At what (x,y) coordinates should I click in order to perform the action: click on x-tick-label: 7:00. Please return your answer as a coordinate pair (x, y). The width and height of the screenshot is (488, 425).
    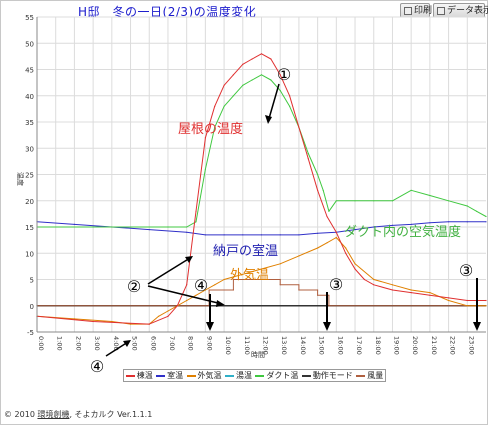
    Looking at the image, I should click on (172, 343).